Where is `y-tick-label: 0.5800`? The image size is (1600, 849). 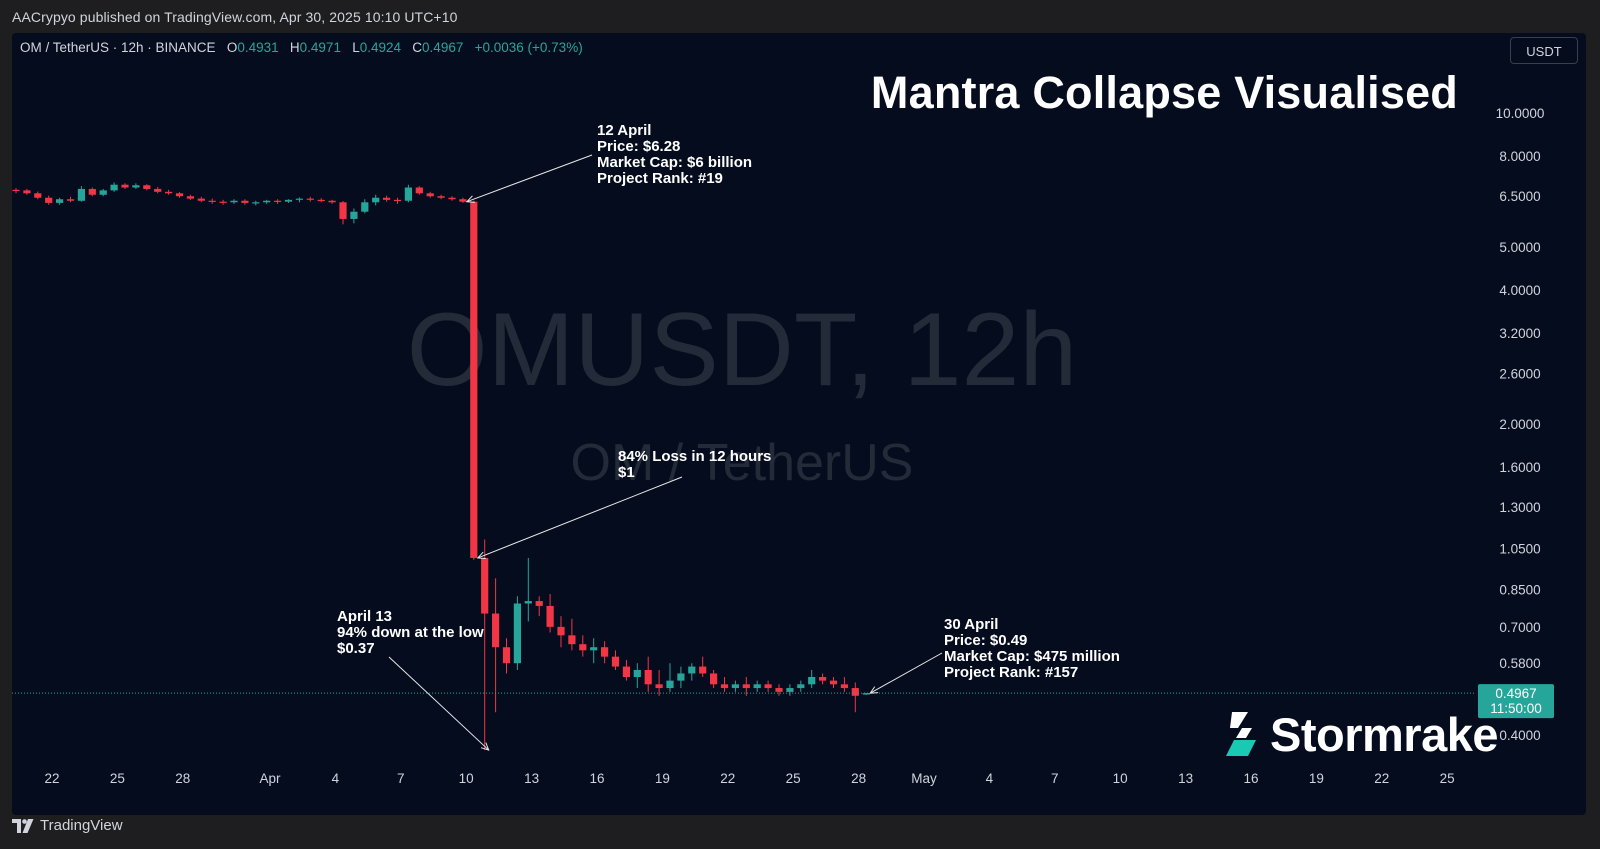 y-tick-label: 0.5800 is located at coordinates (1519, 663).